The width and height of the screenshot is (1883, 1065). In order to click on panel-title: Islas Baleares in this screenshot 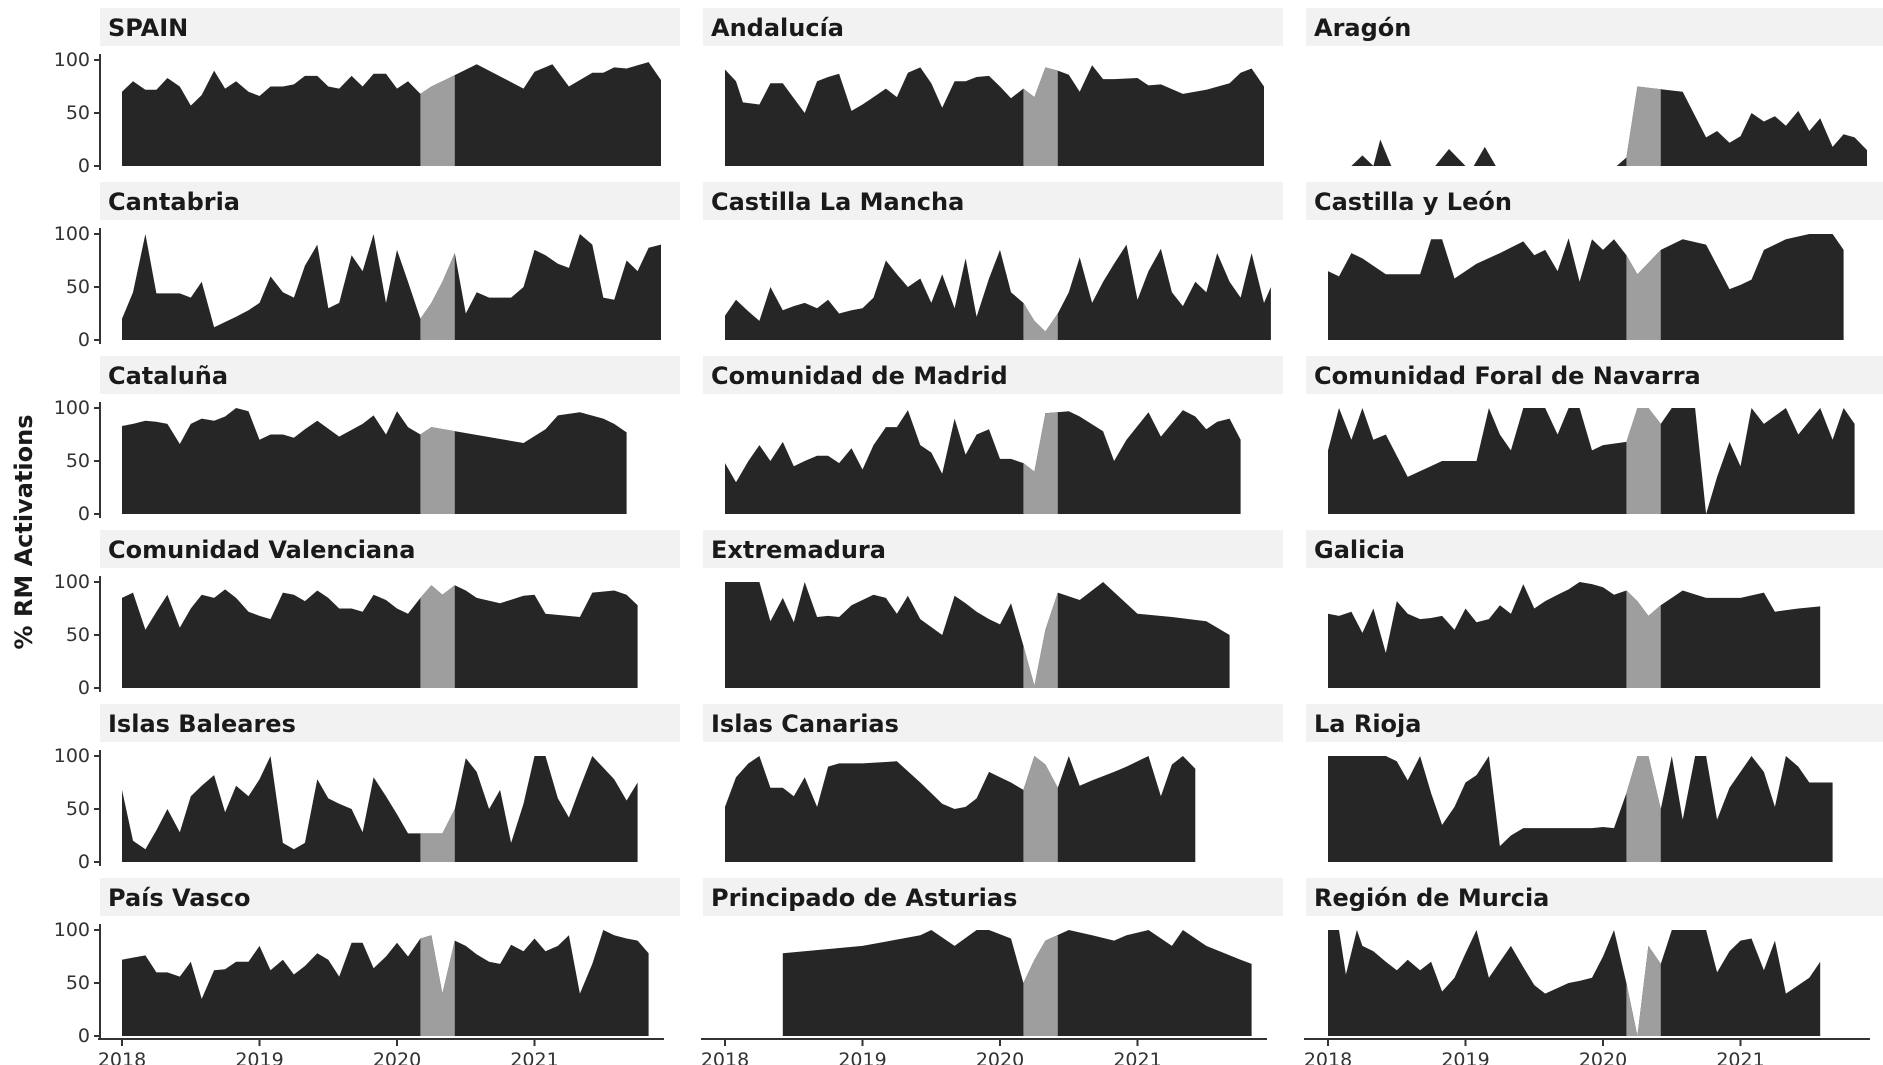, I will do `click(202, 724)`.